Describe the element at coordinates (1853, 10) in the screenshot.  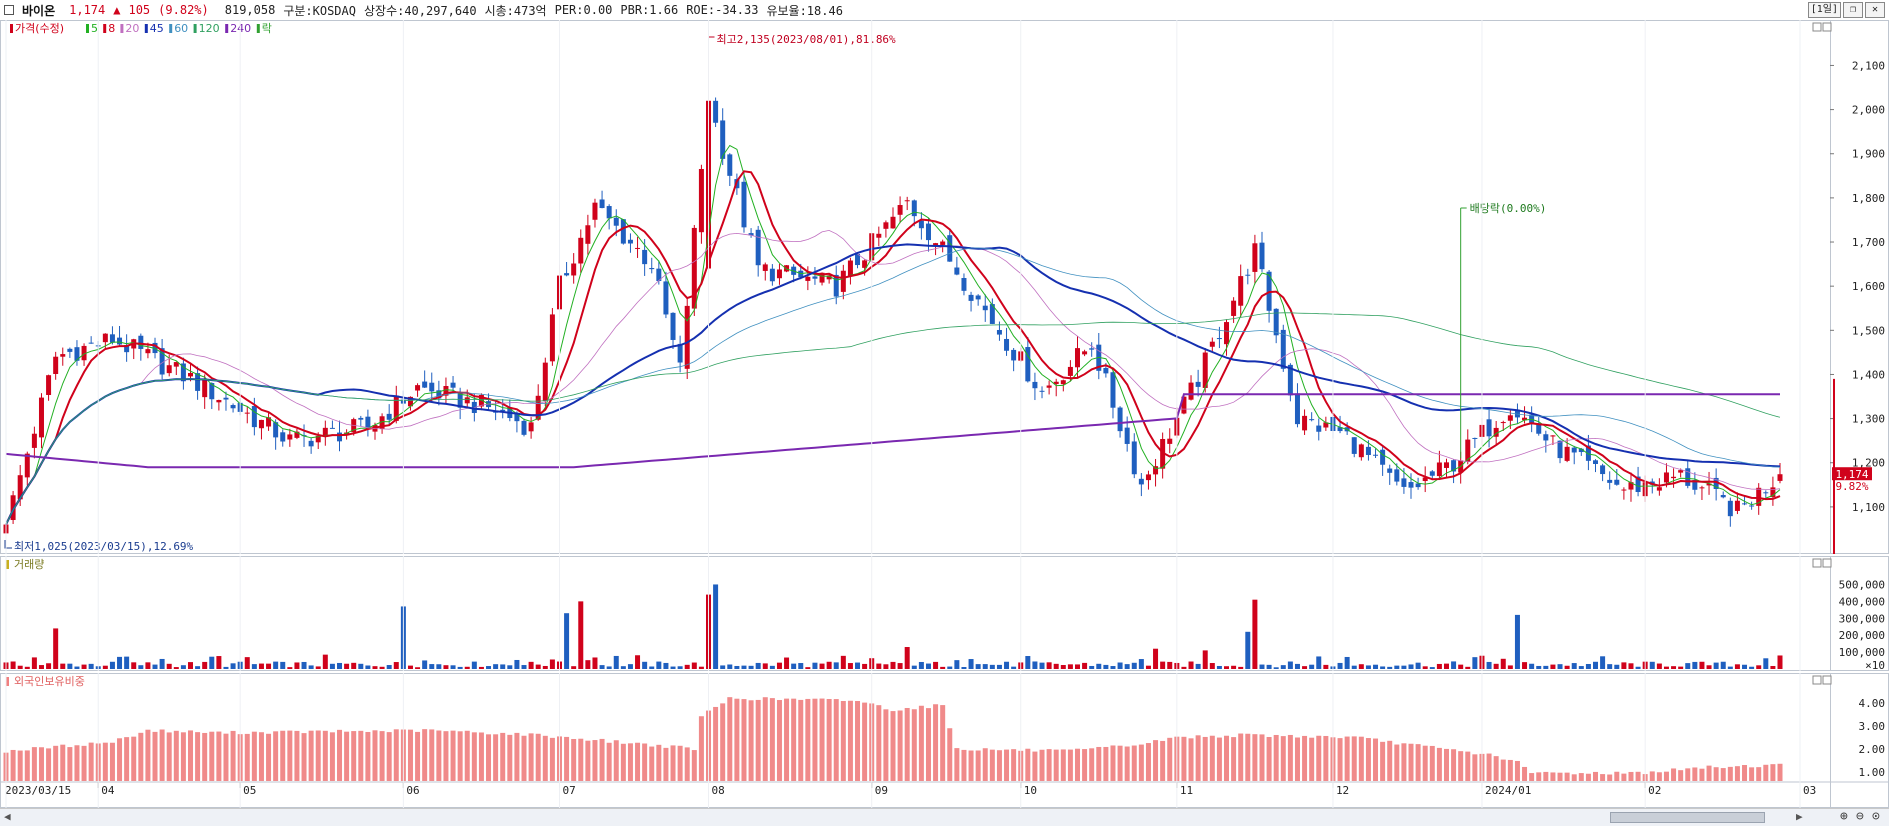
I see `restore-window-icon: ❐` at that location.